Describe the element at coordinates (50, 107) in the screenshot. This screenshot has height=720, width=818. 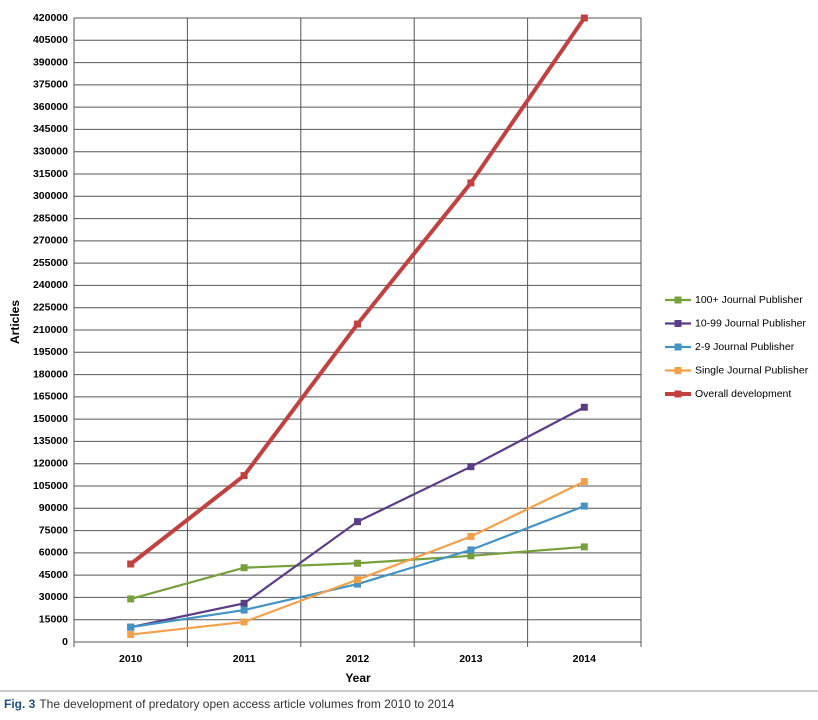
I see `y-tick-label: 360000` at that location.